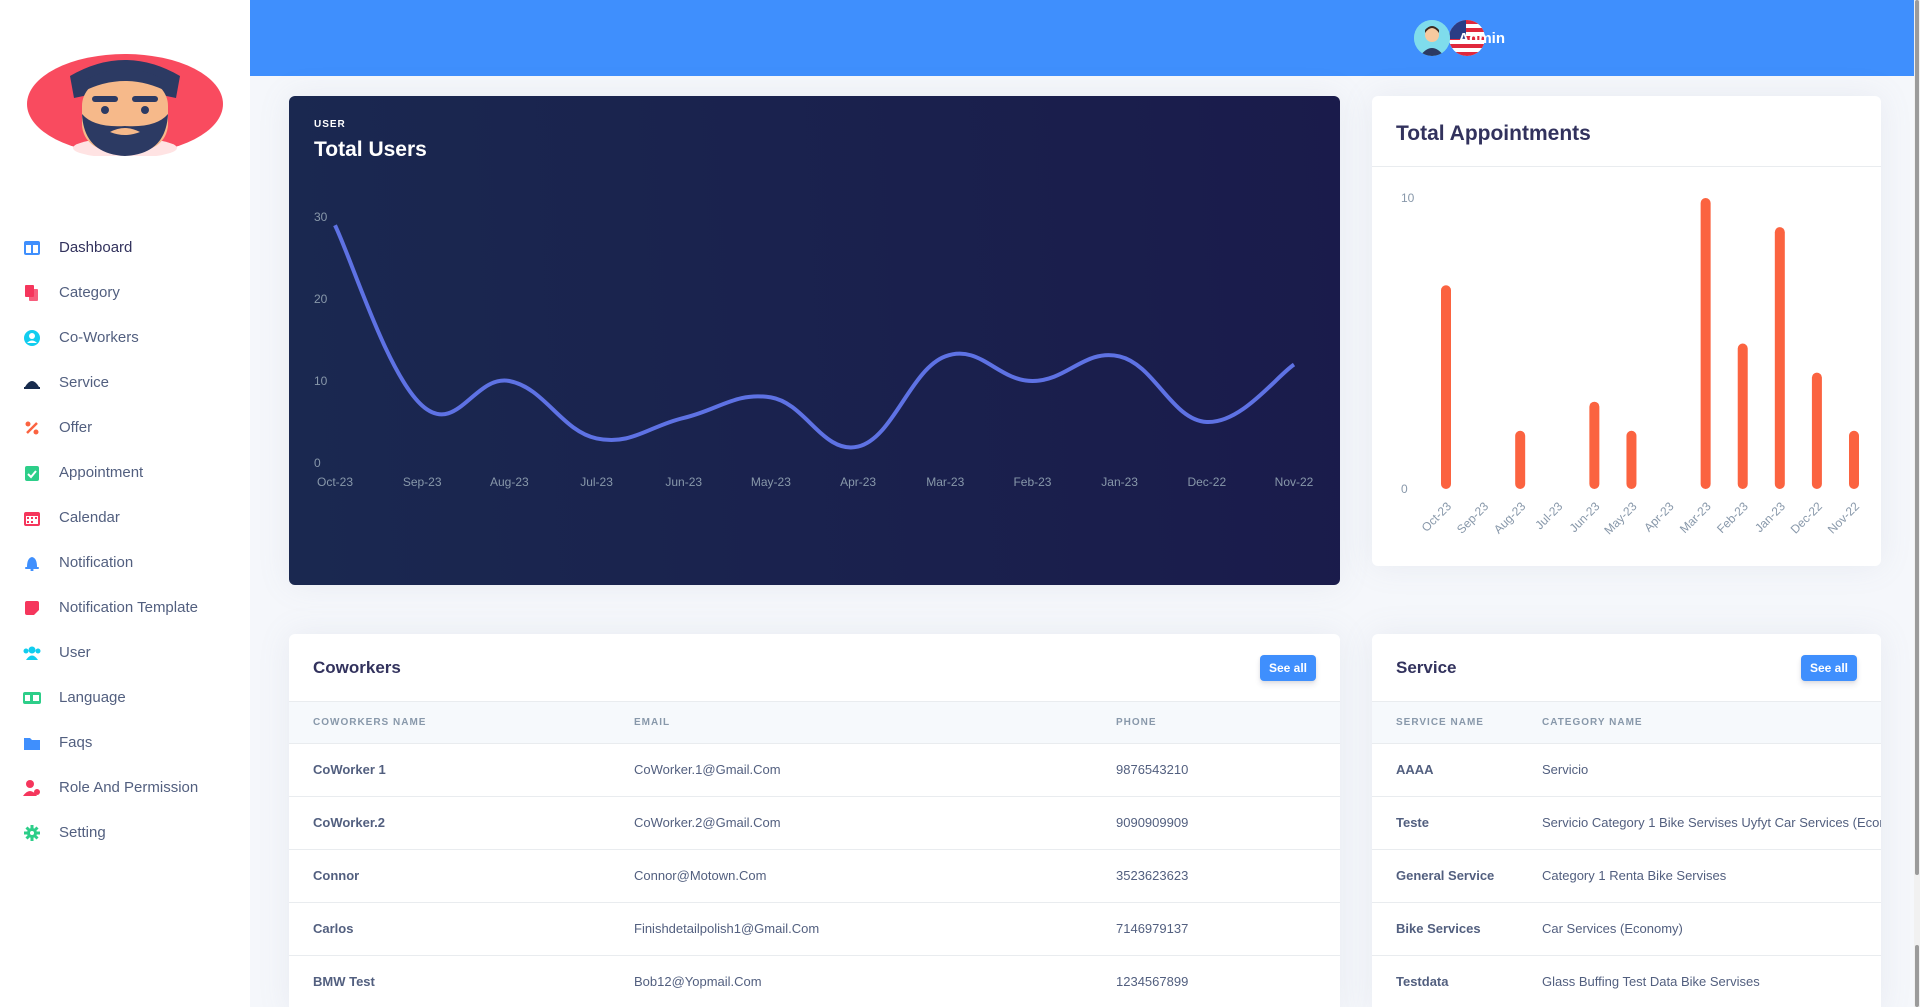  I want to click on coworker-name: CoWorker 1, so click(349, 769).